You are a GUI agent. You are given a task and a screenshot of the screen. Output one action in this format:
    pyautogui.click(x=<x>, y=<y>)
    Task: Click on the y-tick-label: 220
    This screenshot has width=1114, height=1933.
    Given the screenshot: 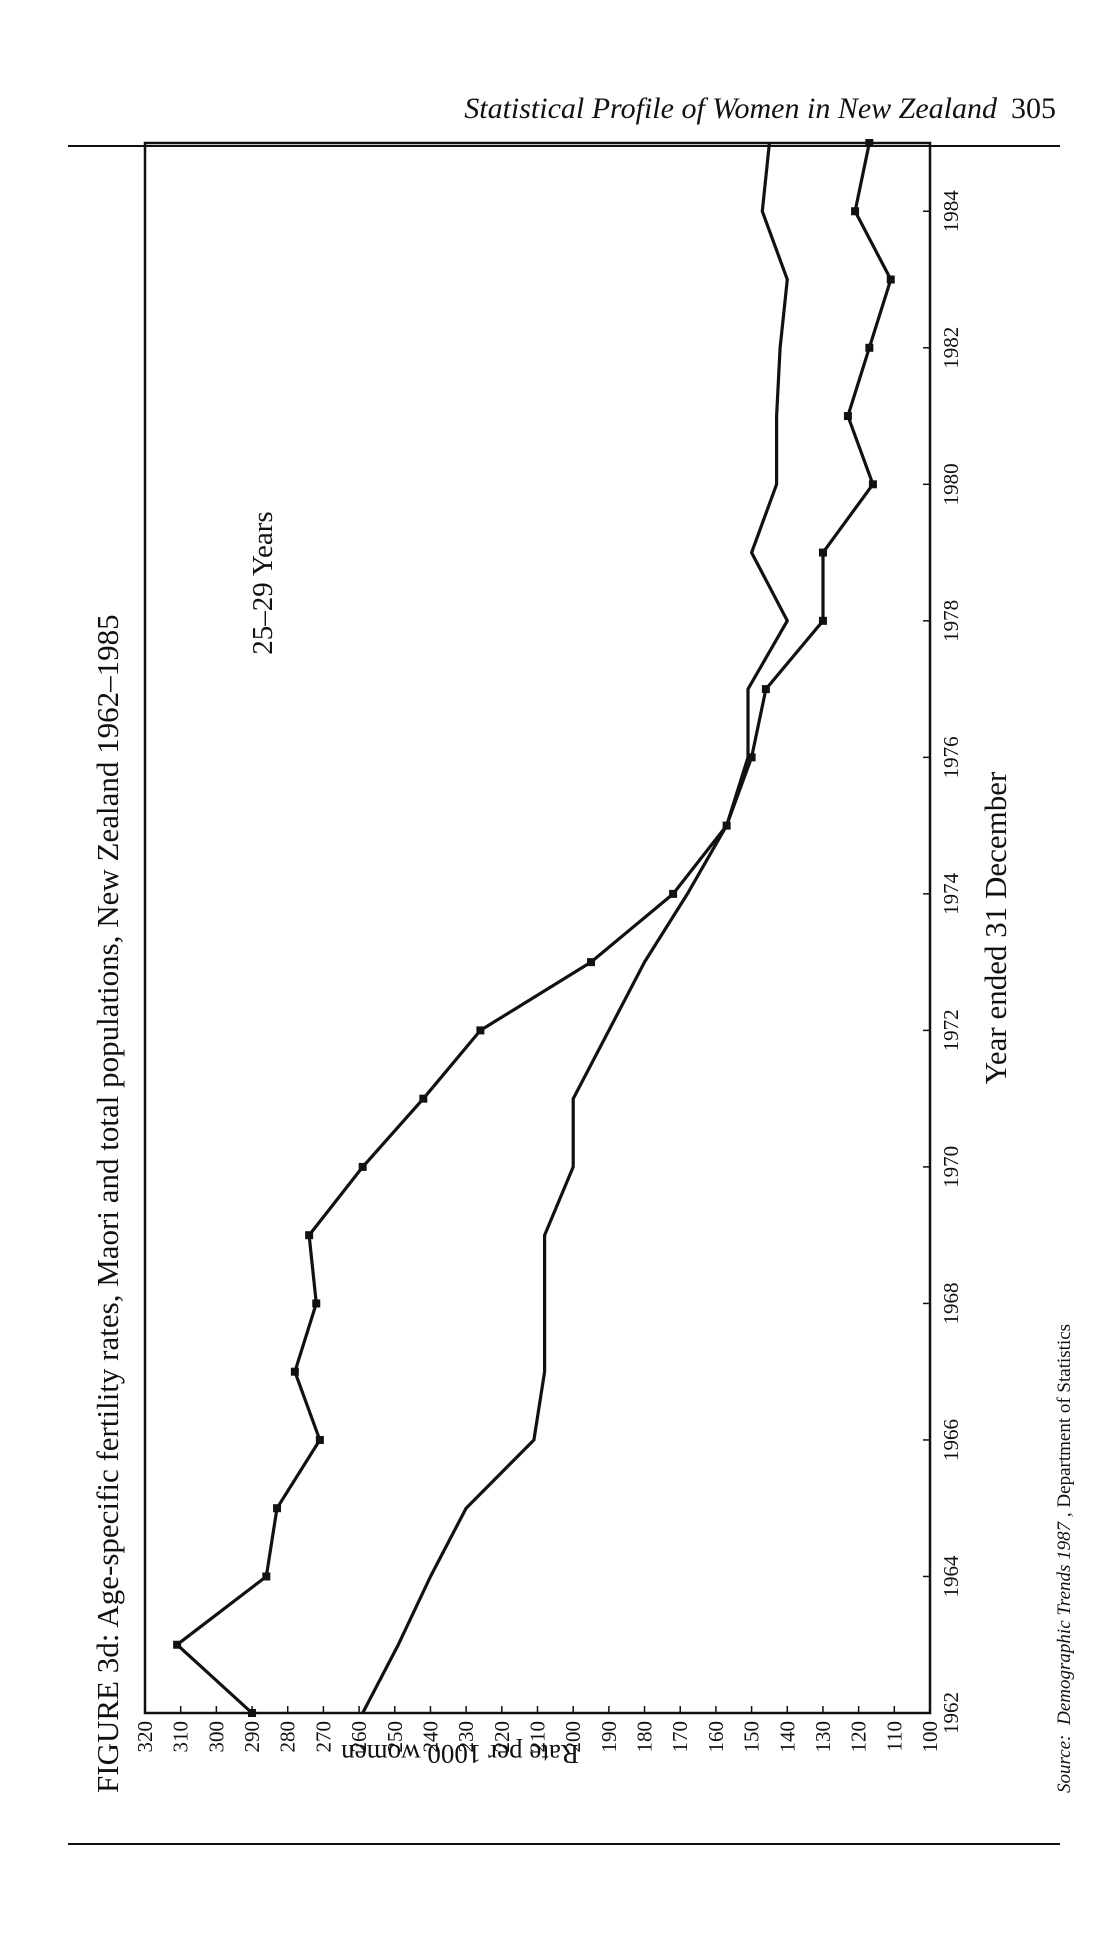 What is the action you would take?
    pyautogui.click(x=502, y=1737)
    